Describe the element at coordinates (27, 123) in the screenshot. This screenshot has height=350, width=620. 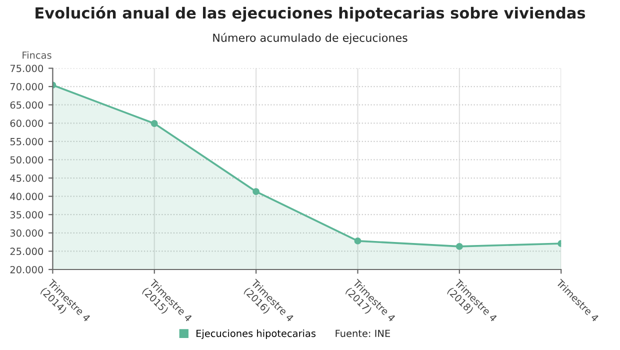
I see `y-tick-label: 60.000` at that location.